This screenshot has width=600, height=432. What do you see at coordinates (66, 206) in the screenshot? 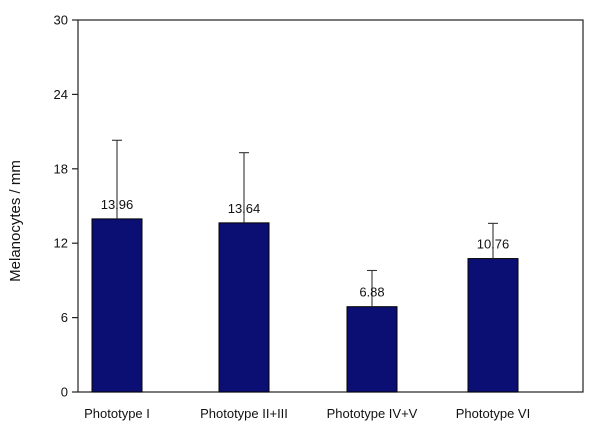
I see `y-axis-ticks: 0 6 12 18 24 30` at bounding box center [66, 206].